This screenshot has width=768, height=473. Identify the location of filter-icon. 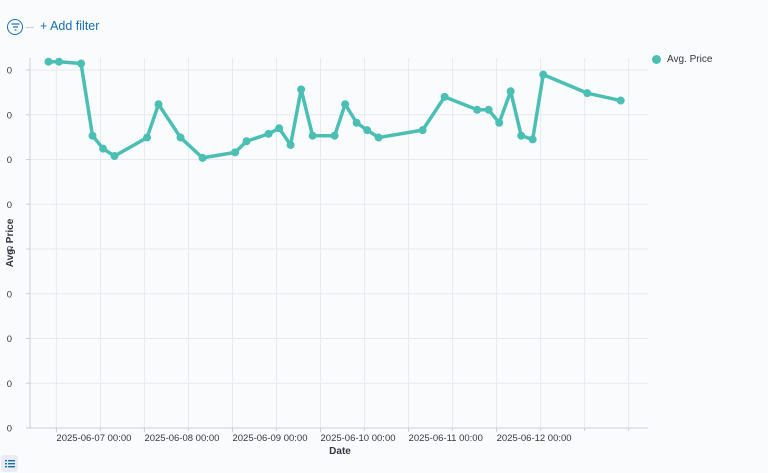
(15, 27).